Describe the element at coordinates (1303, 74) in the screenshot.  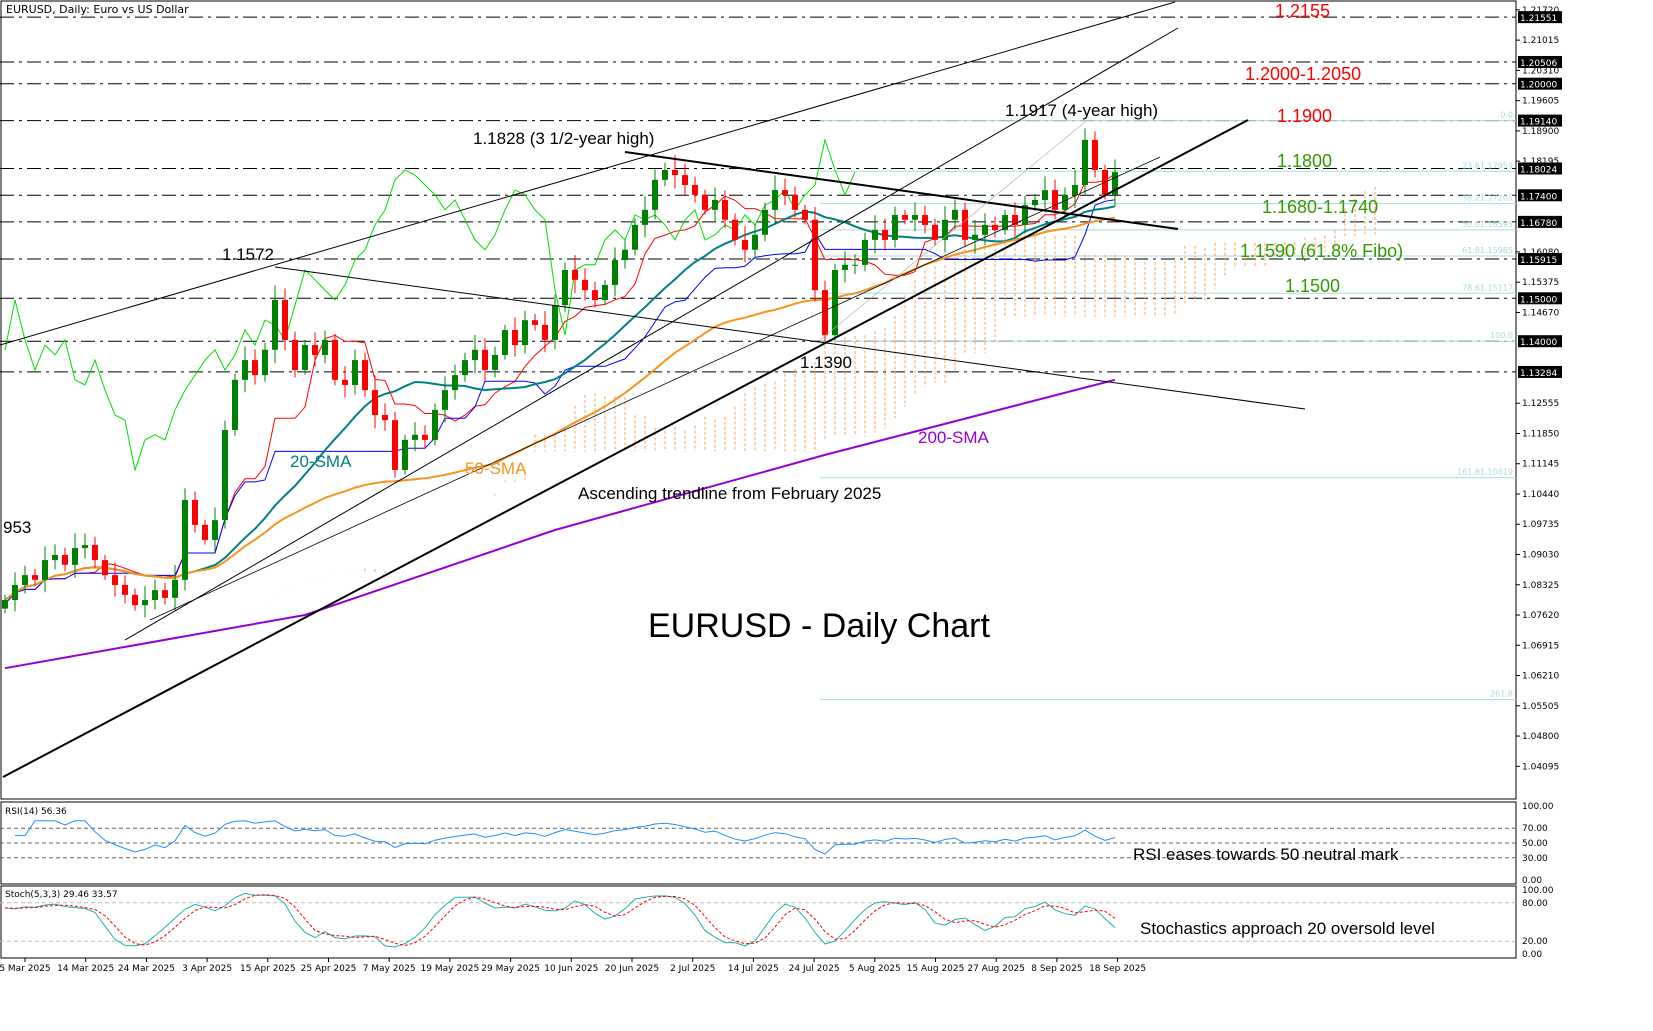
I see `resistance-2-label: 1.2000-1.2050` at that location.